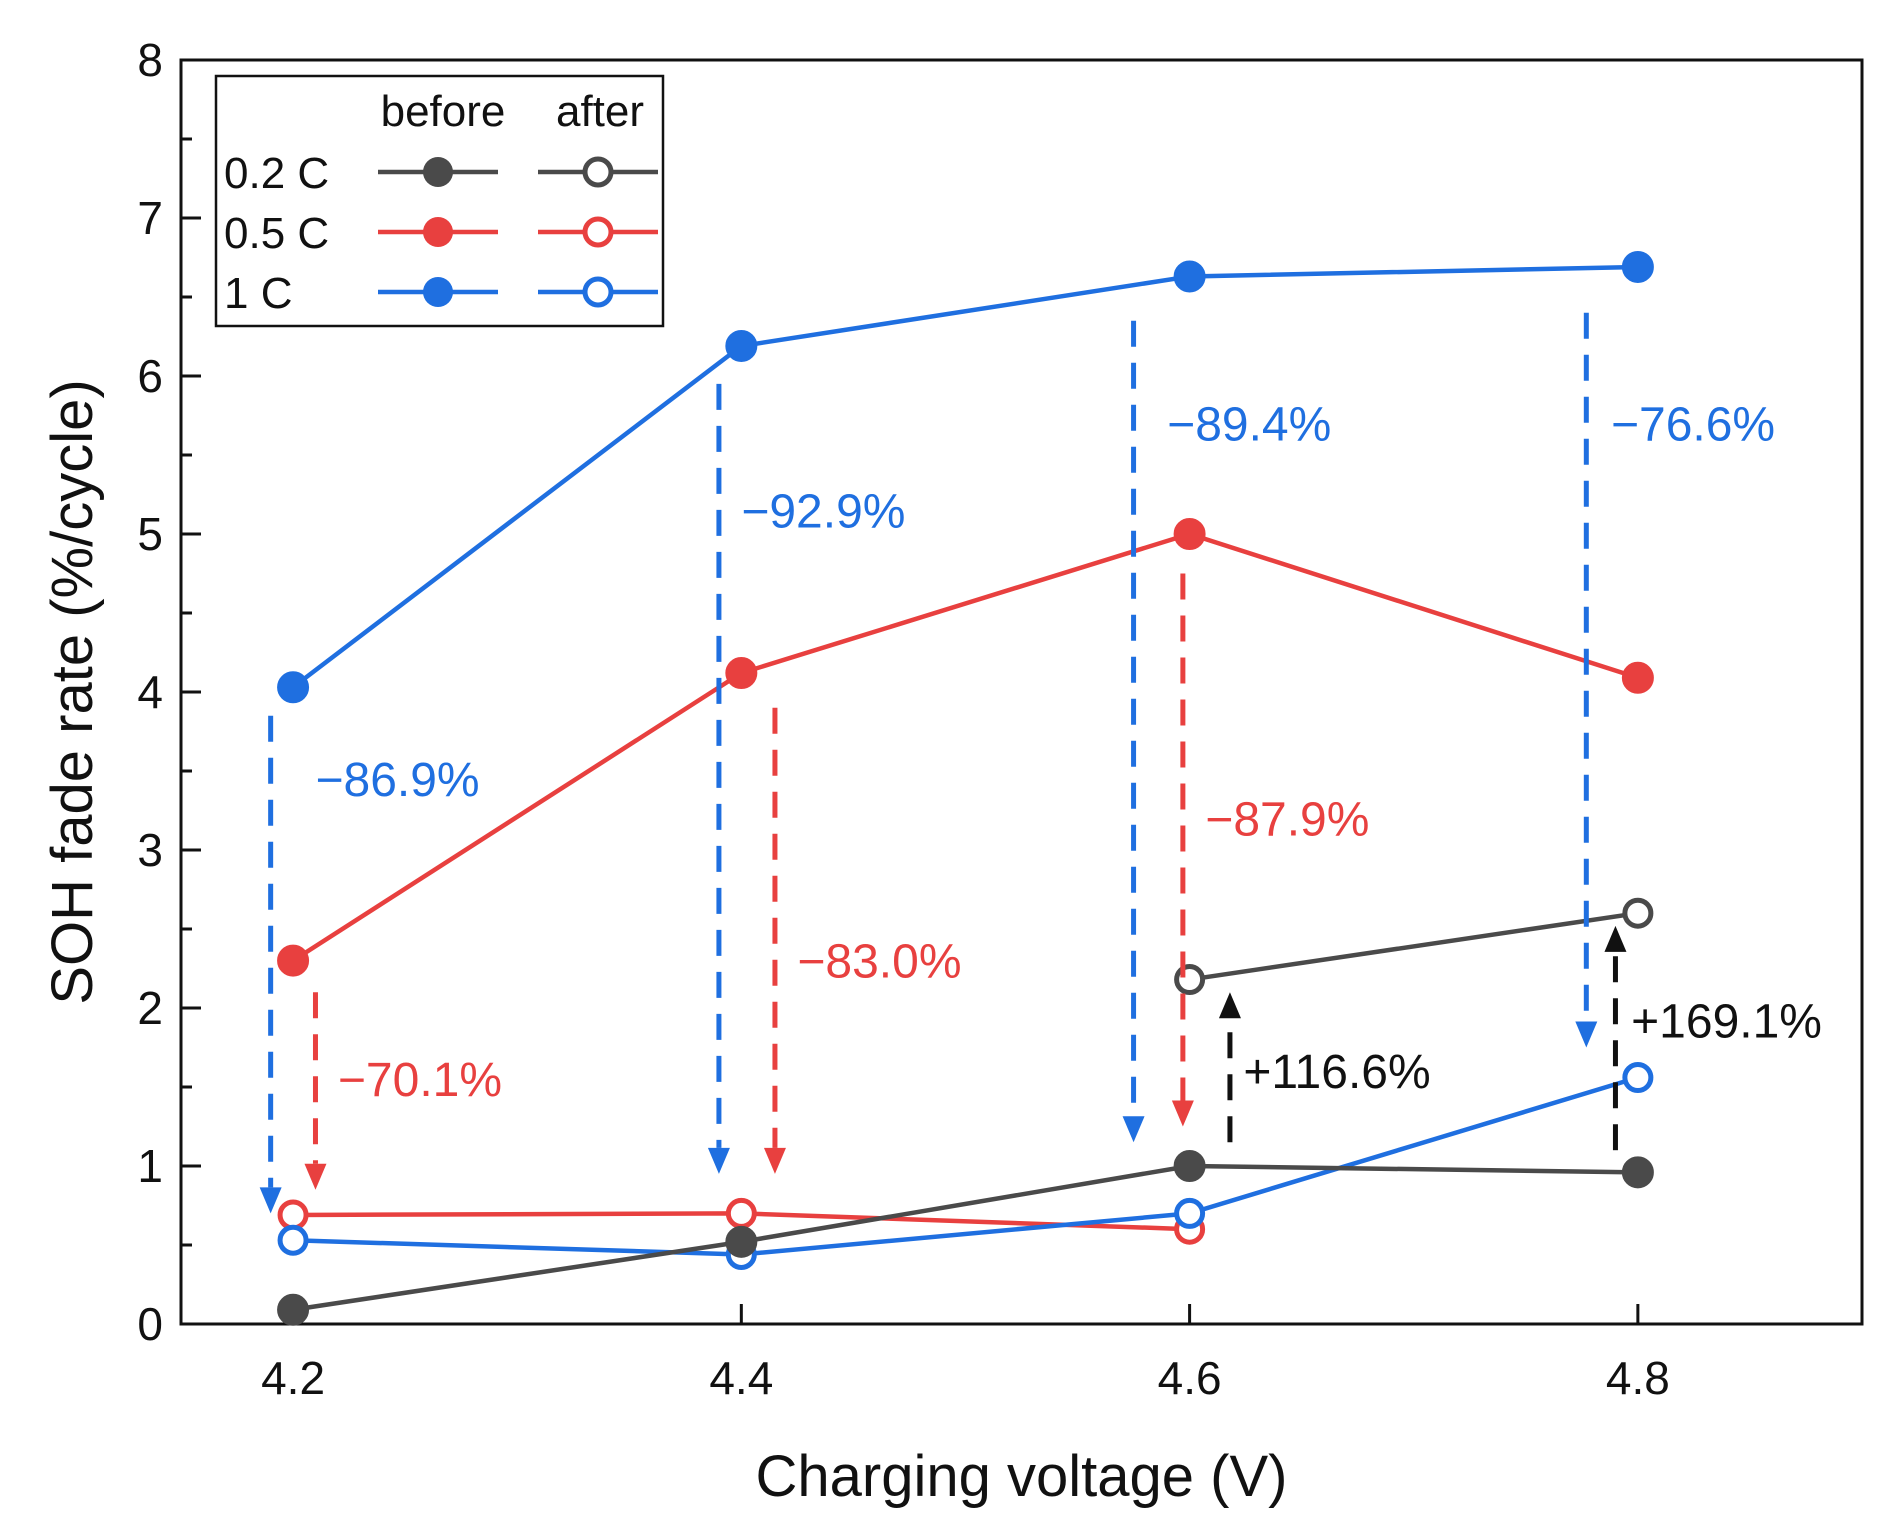  I want to click on change-label: −86.9%, so click(397, 780).